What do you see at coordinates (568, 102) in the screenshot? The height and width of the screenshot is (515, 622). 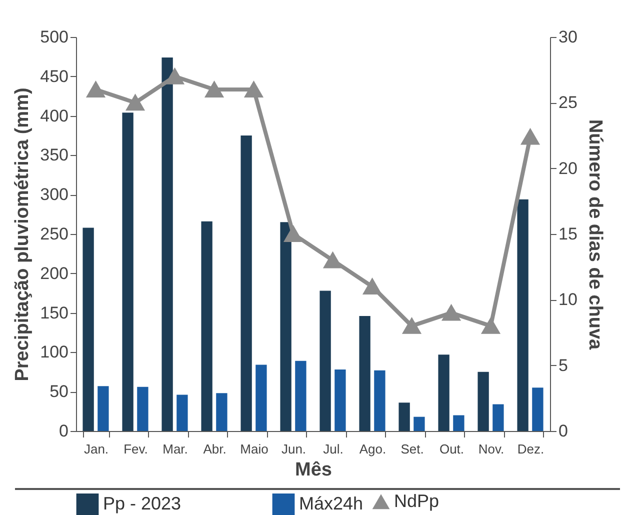 I see `y2-tick-label: 25` at bounding box center [568, 102].